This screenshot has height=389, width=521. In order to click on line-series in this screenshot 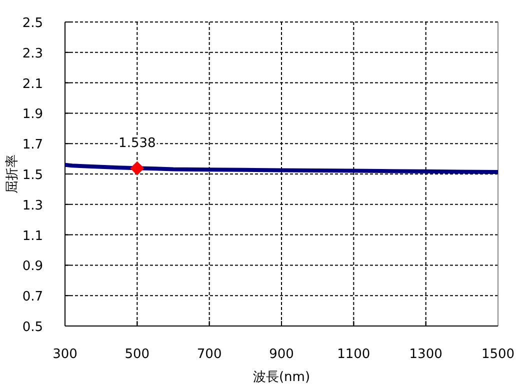, I will do `click(281, 168)`.